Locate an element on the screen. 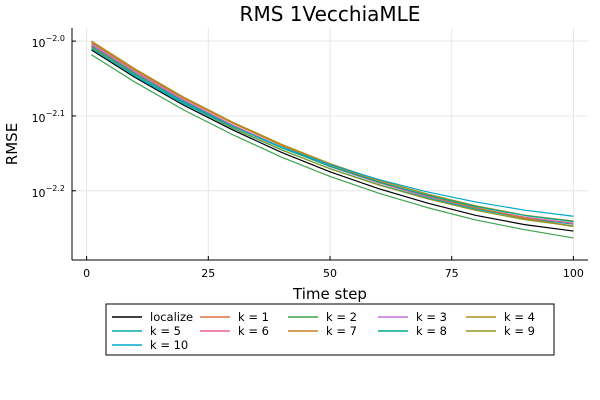 The image size is (600, 400). y-tick-exponent: −2.2 is located at coordinates (55, 188).